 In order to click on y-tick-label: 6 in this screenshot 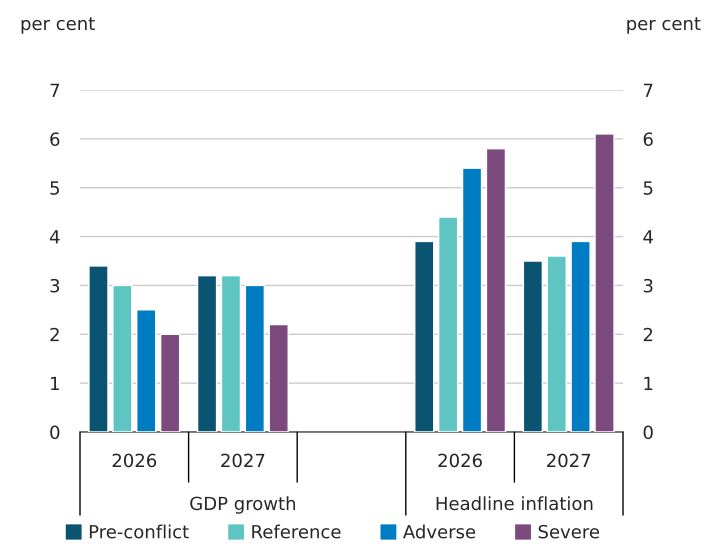, I will do `click(55, 139)`.